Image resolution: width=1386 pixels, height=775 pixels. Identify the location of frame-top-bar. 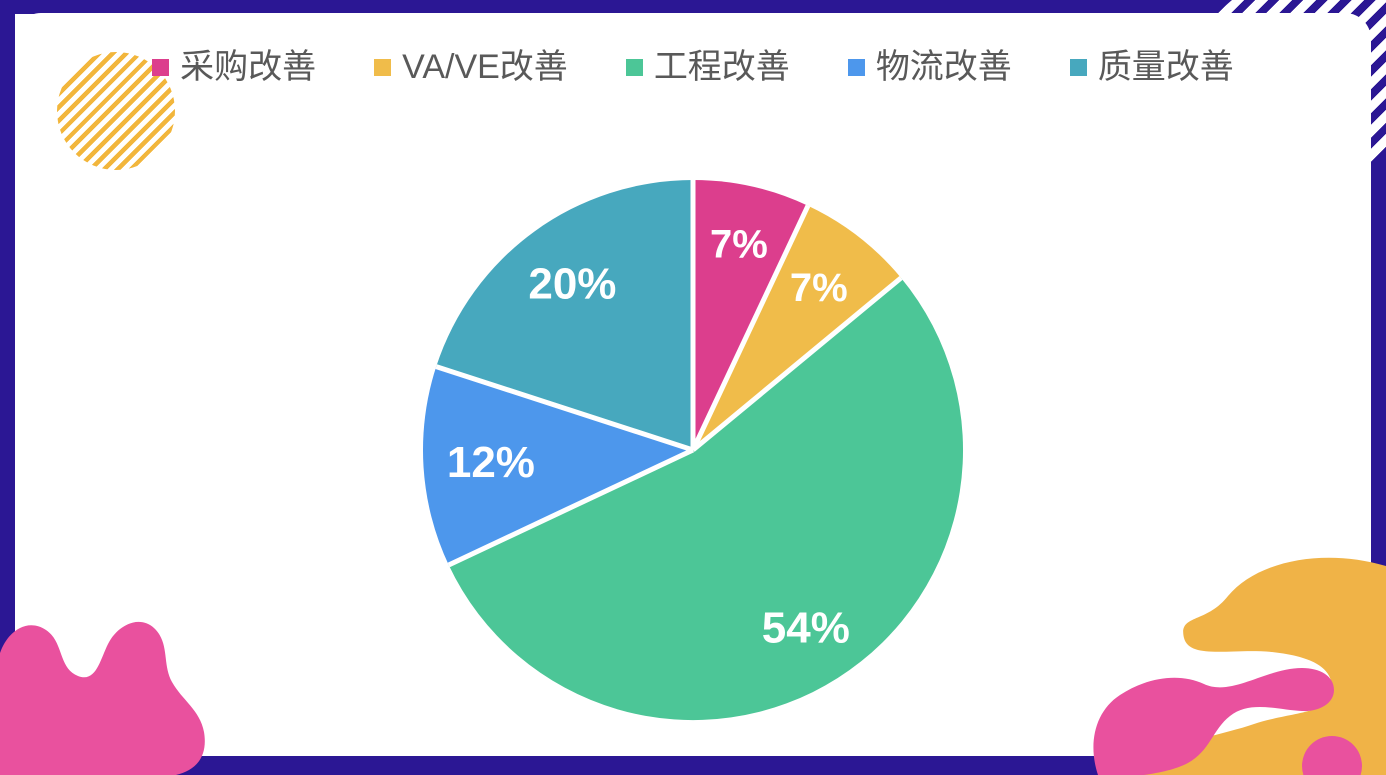
(616, 7).